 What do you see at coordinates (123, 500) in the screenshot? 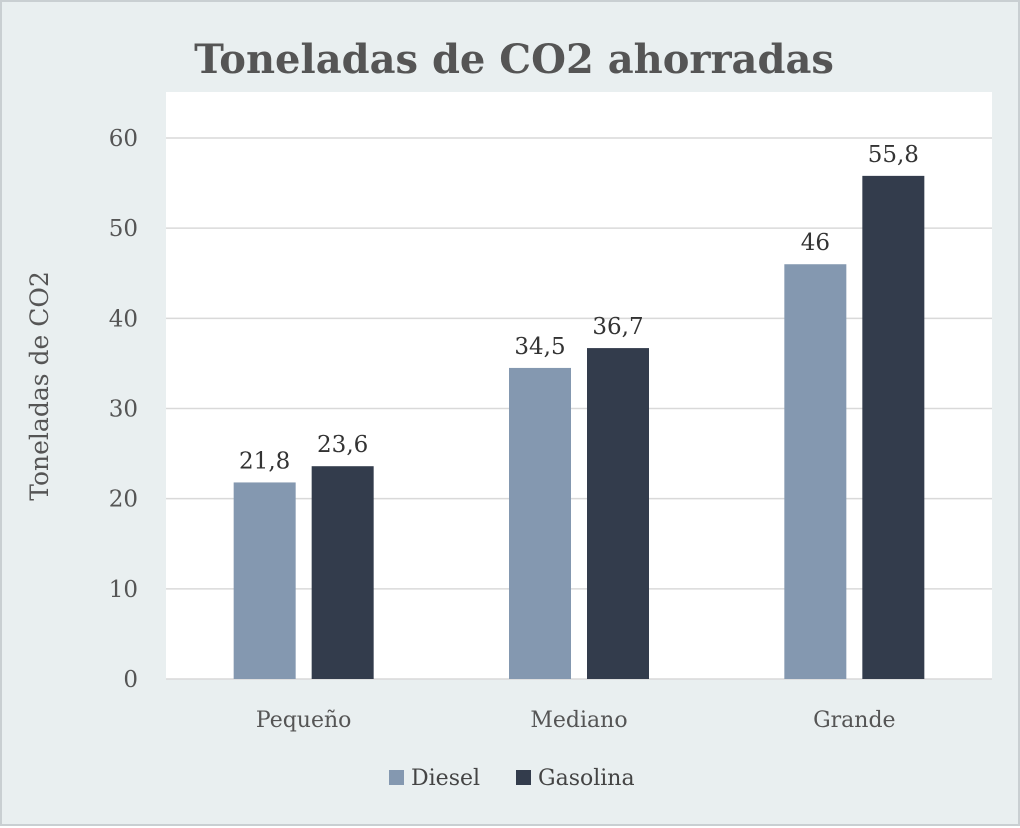
I see `y-tick-label: 20` at bounding box center [123, 500].